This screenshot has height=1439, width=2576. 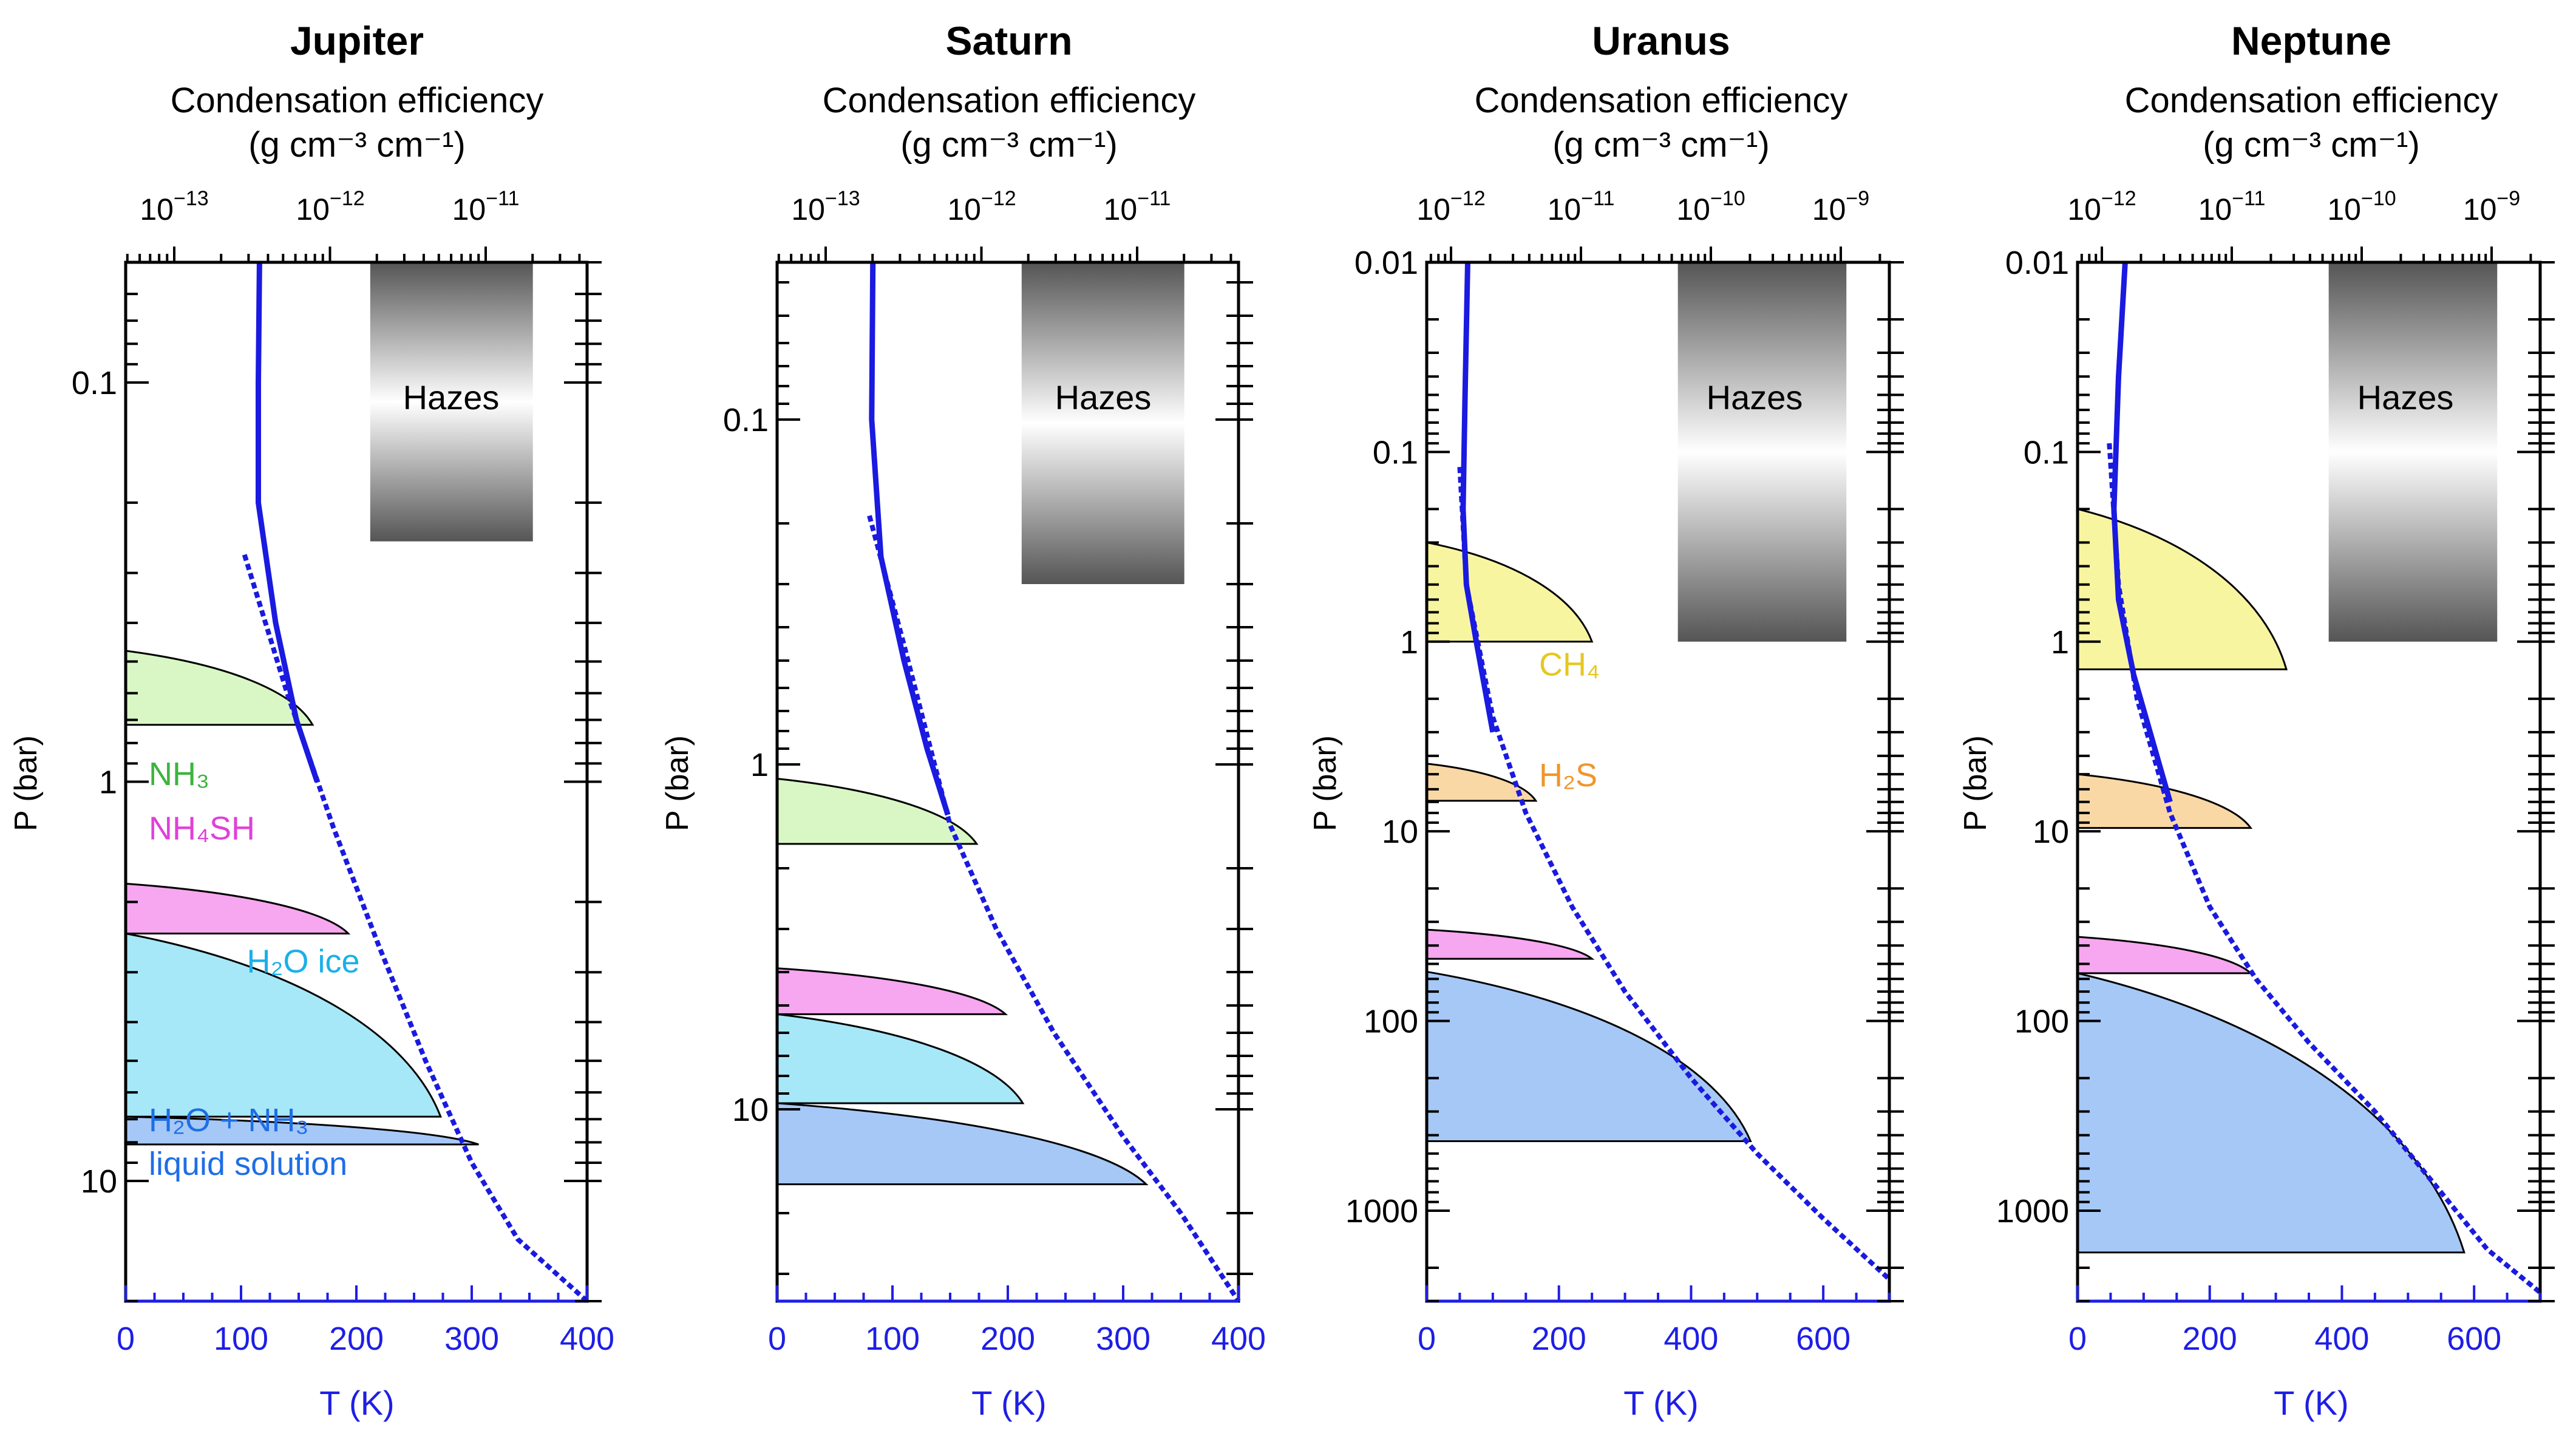 I want to click on cloud-layer-hs, so click(x=1482, y=782).